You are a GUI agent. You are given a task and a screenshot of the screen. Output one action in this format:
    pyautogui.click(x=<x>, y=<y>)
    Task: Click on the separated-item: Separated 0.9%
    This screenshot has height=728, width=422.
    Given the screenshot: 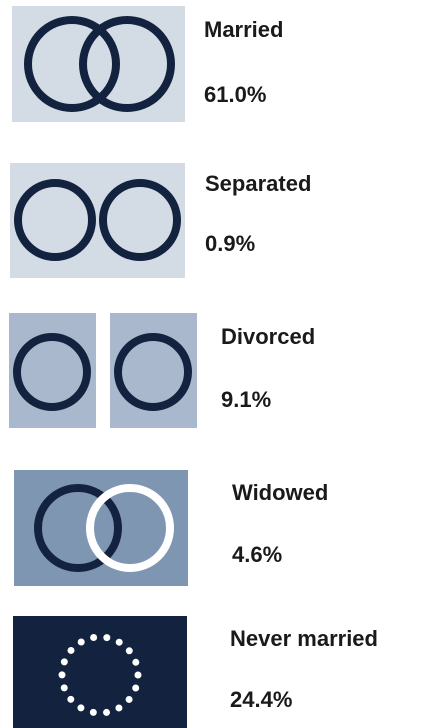 What is the action you would take?
    pyautogui.click(x=160, y=220)
    